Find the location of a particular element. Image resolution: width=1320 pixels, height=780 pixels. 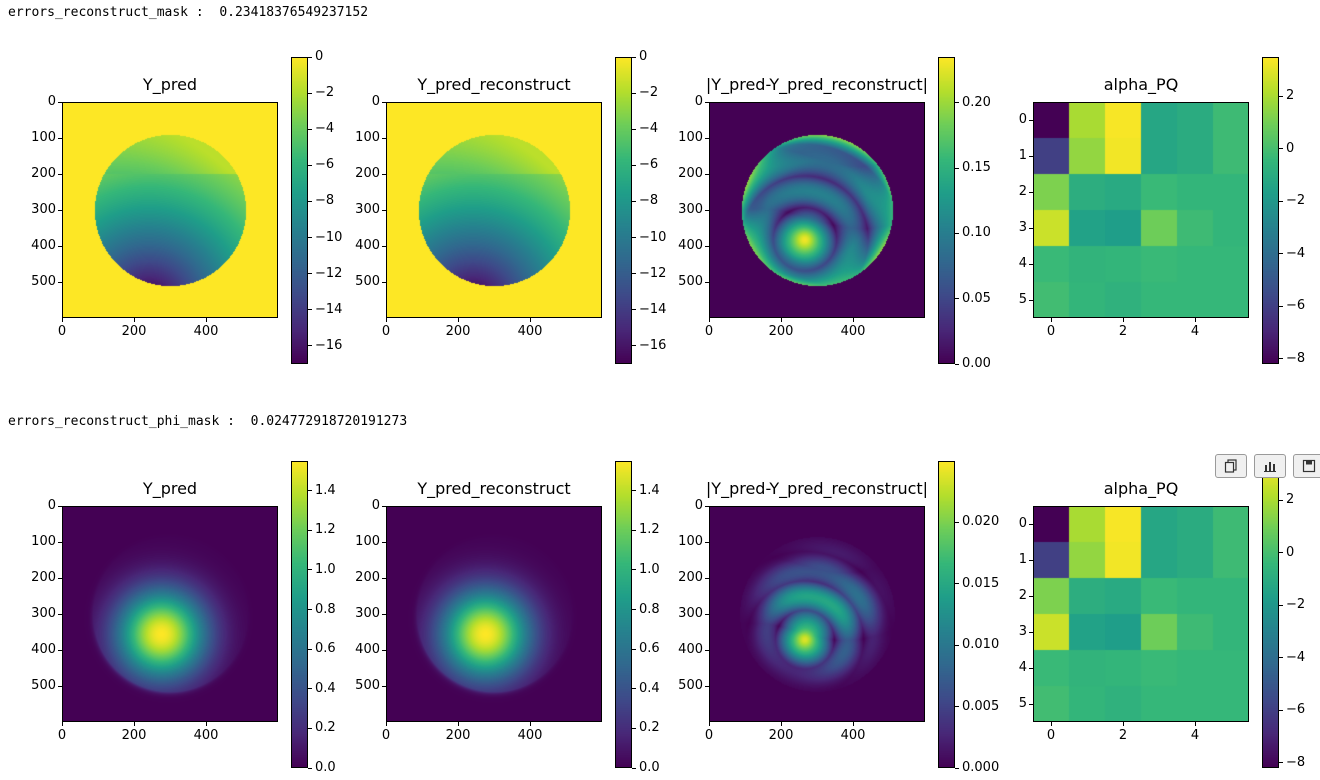

y-tick-label: 3 is located at coordinates (1022, 227).